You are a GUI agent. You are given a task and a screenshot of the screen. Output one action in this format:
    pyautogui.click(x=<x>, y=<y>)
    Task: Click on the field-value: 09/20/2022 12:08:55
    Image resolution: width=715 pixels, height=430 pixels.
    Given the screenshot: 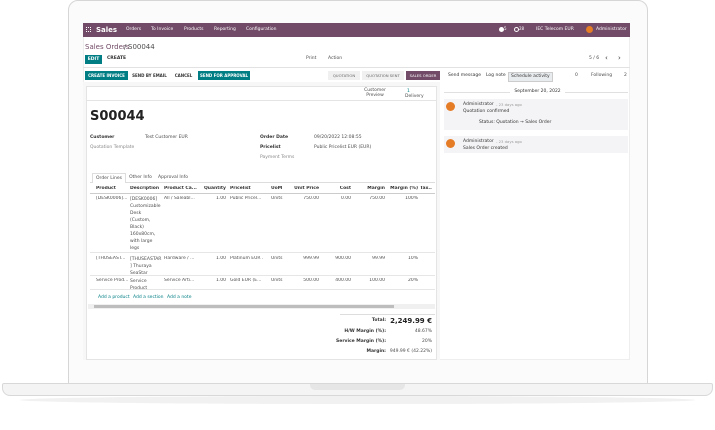 What is the action you would take?
    pyautogui.click(x=338, y=137)
    